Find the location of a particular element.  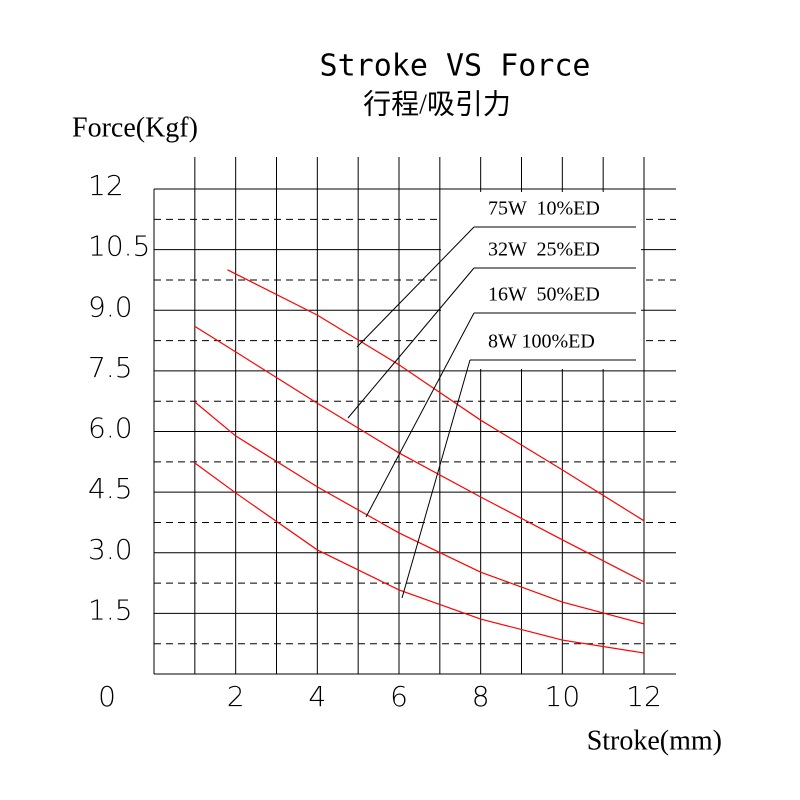

series-line is located at coordinates (419, 558).